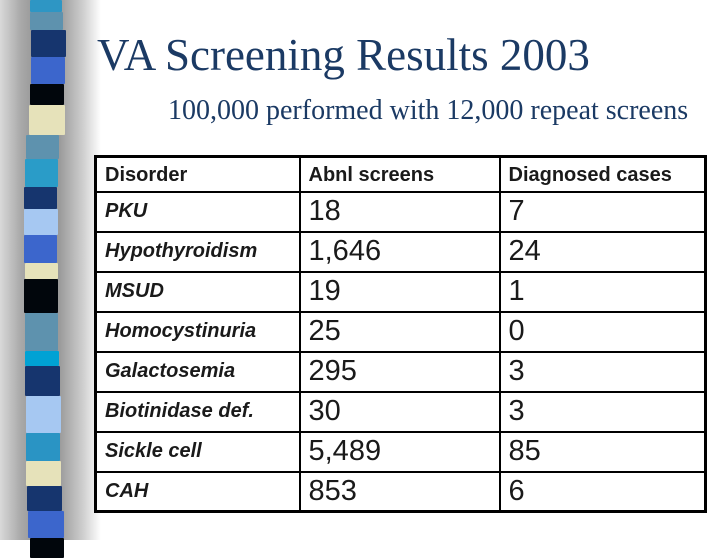 Image resolution: width=720 pixels, height=558 pixels. What do you see at coordinates (197, 371) in the screenshot?
I see `disorder-cell: Galactosemia` at bounding box center [197, 371].